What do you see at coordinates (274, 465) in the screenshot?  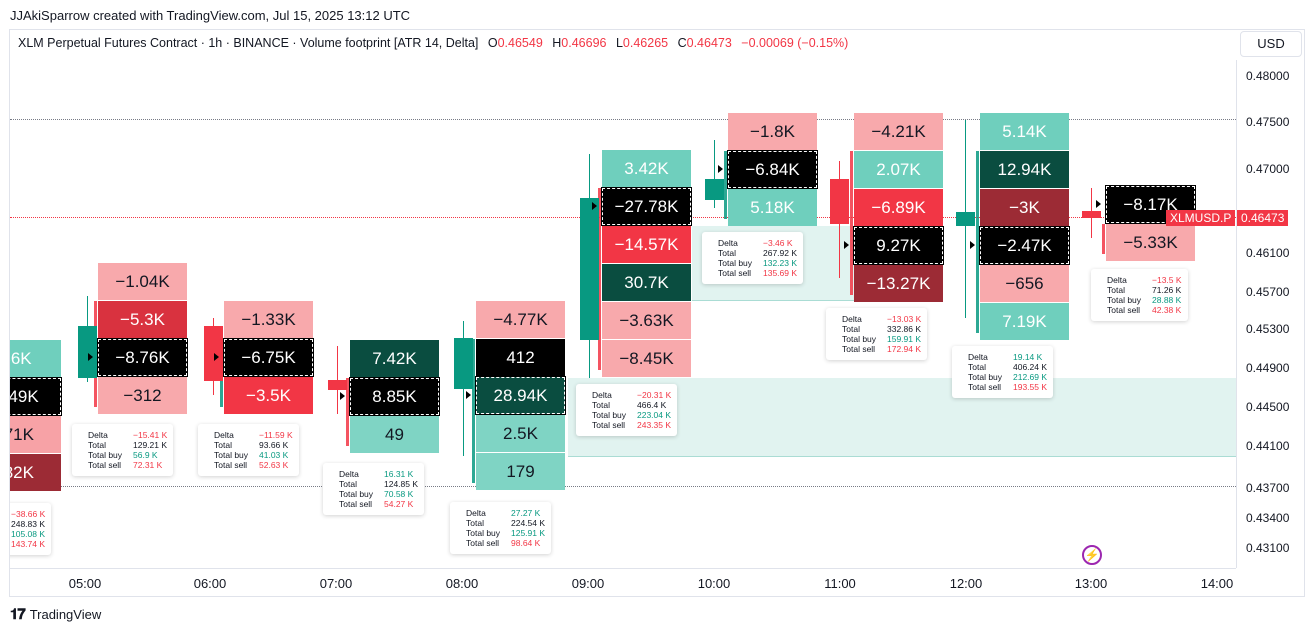 I see `stats-value: 52.63 K` at bounding box center [274, 465].